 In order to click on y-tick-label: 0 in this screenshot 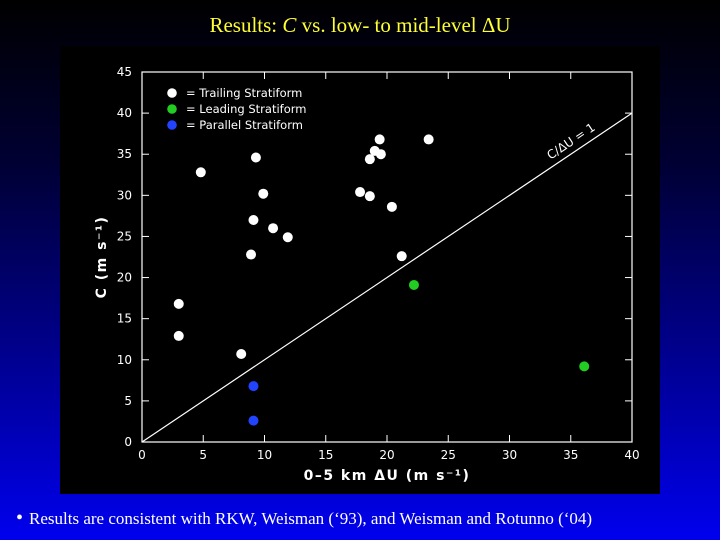, I will do `click(128, 442)`.